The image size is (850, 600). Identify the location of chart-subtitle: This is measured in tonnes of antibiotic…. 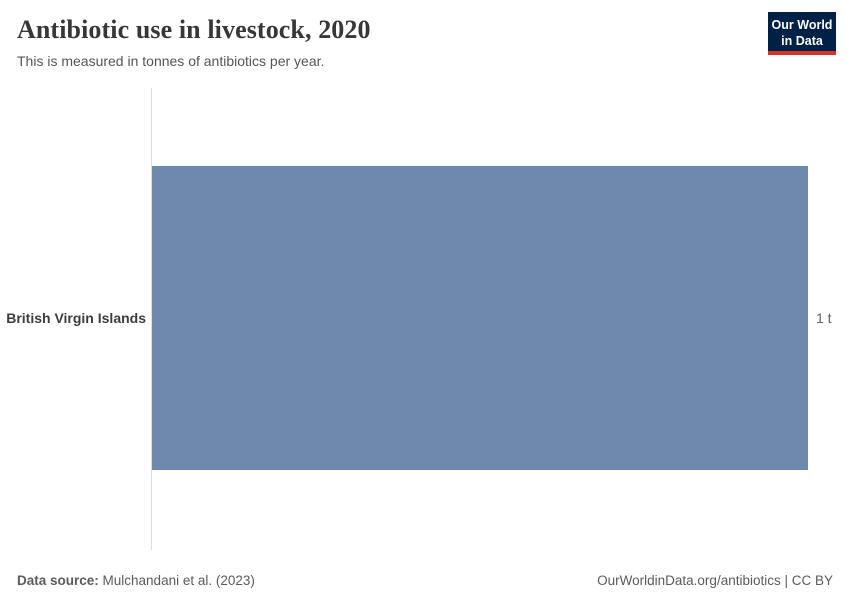
(171, 61).